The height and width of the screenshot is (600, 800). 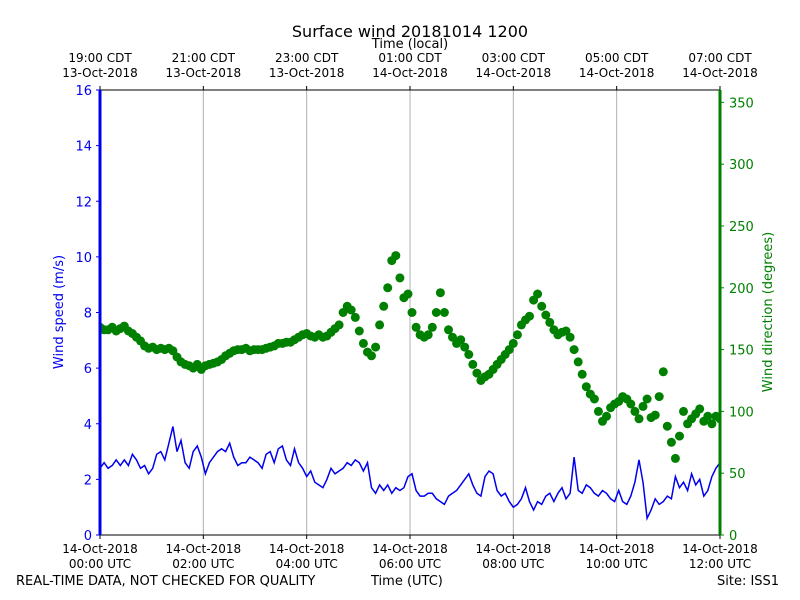 I want to click on left-axis-label: Wind speed (m/s), so click(x=59, y=312).